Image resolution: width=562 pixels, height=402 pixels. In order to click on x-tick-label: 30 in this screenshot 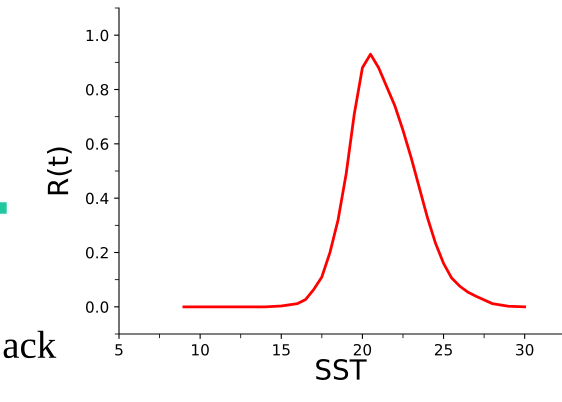, I will do `click(525, 350)`.